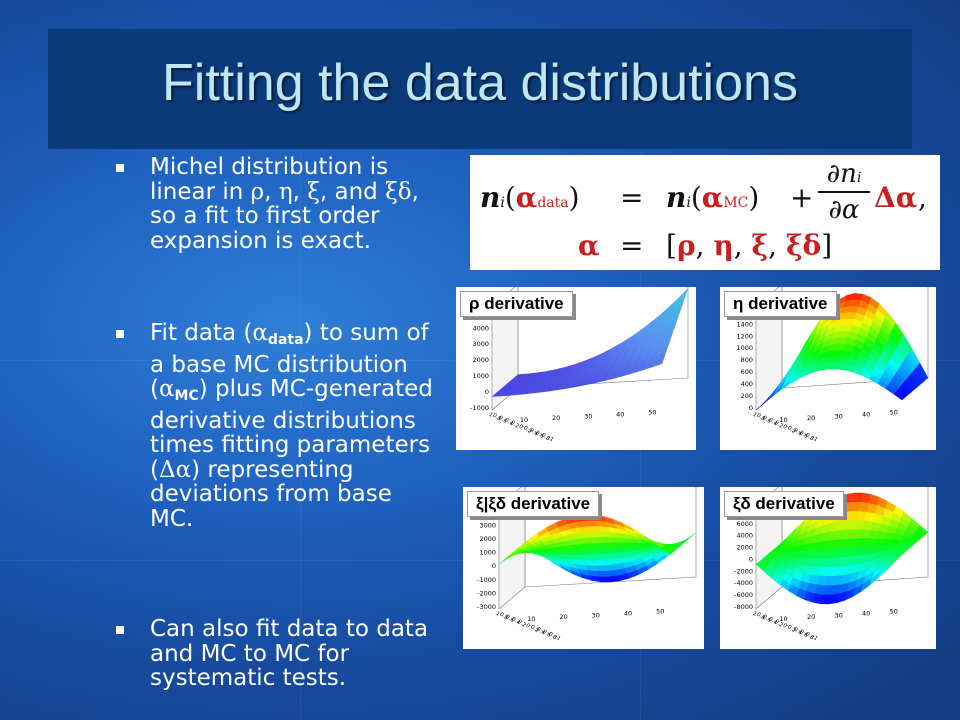 The height and width of the screenshot is (720, 960). Describe the element at coordinates (922, 197) in the screenshot. I see `equation-comma: ,` at that location.